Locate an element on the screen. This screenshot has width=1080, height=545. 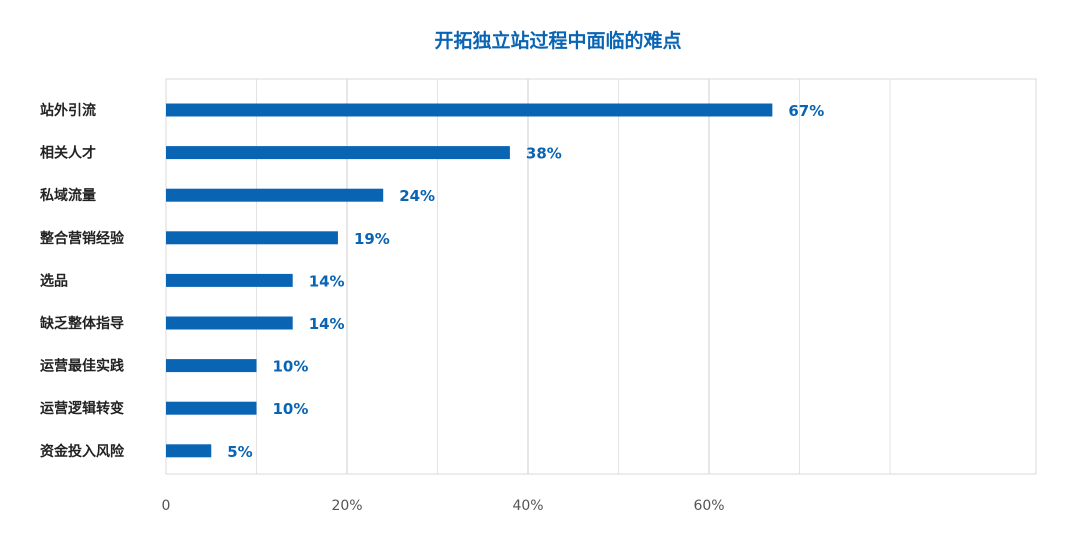
x-axis-tick-labels: 0 20% 40% 60% is located at coordinates (443, 506).